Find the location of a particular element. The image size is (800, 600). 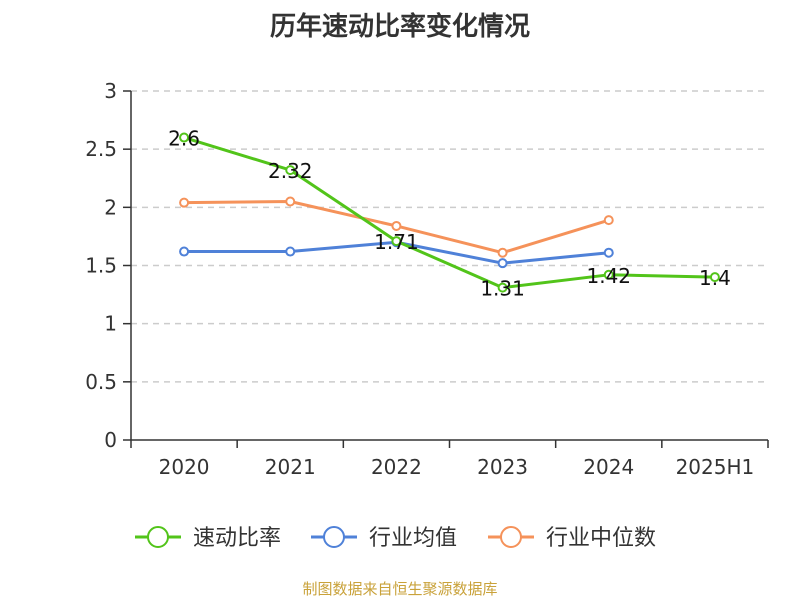

y-tick-label: 2.5 is located at coordinates (101, 149).